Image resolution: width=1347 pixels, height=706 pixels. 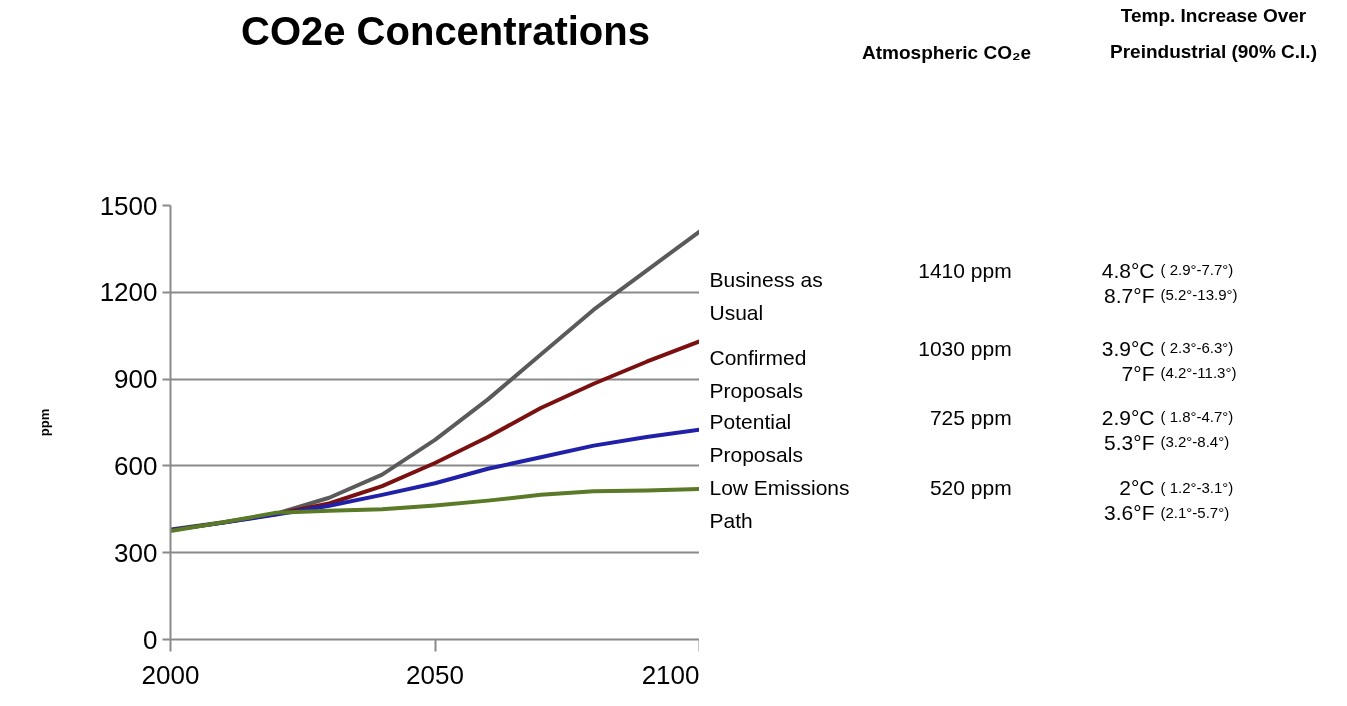 I want to click on text: ( 1.8°-4.7°), so click(x=1197, y=417).